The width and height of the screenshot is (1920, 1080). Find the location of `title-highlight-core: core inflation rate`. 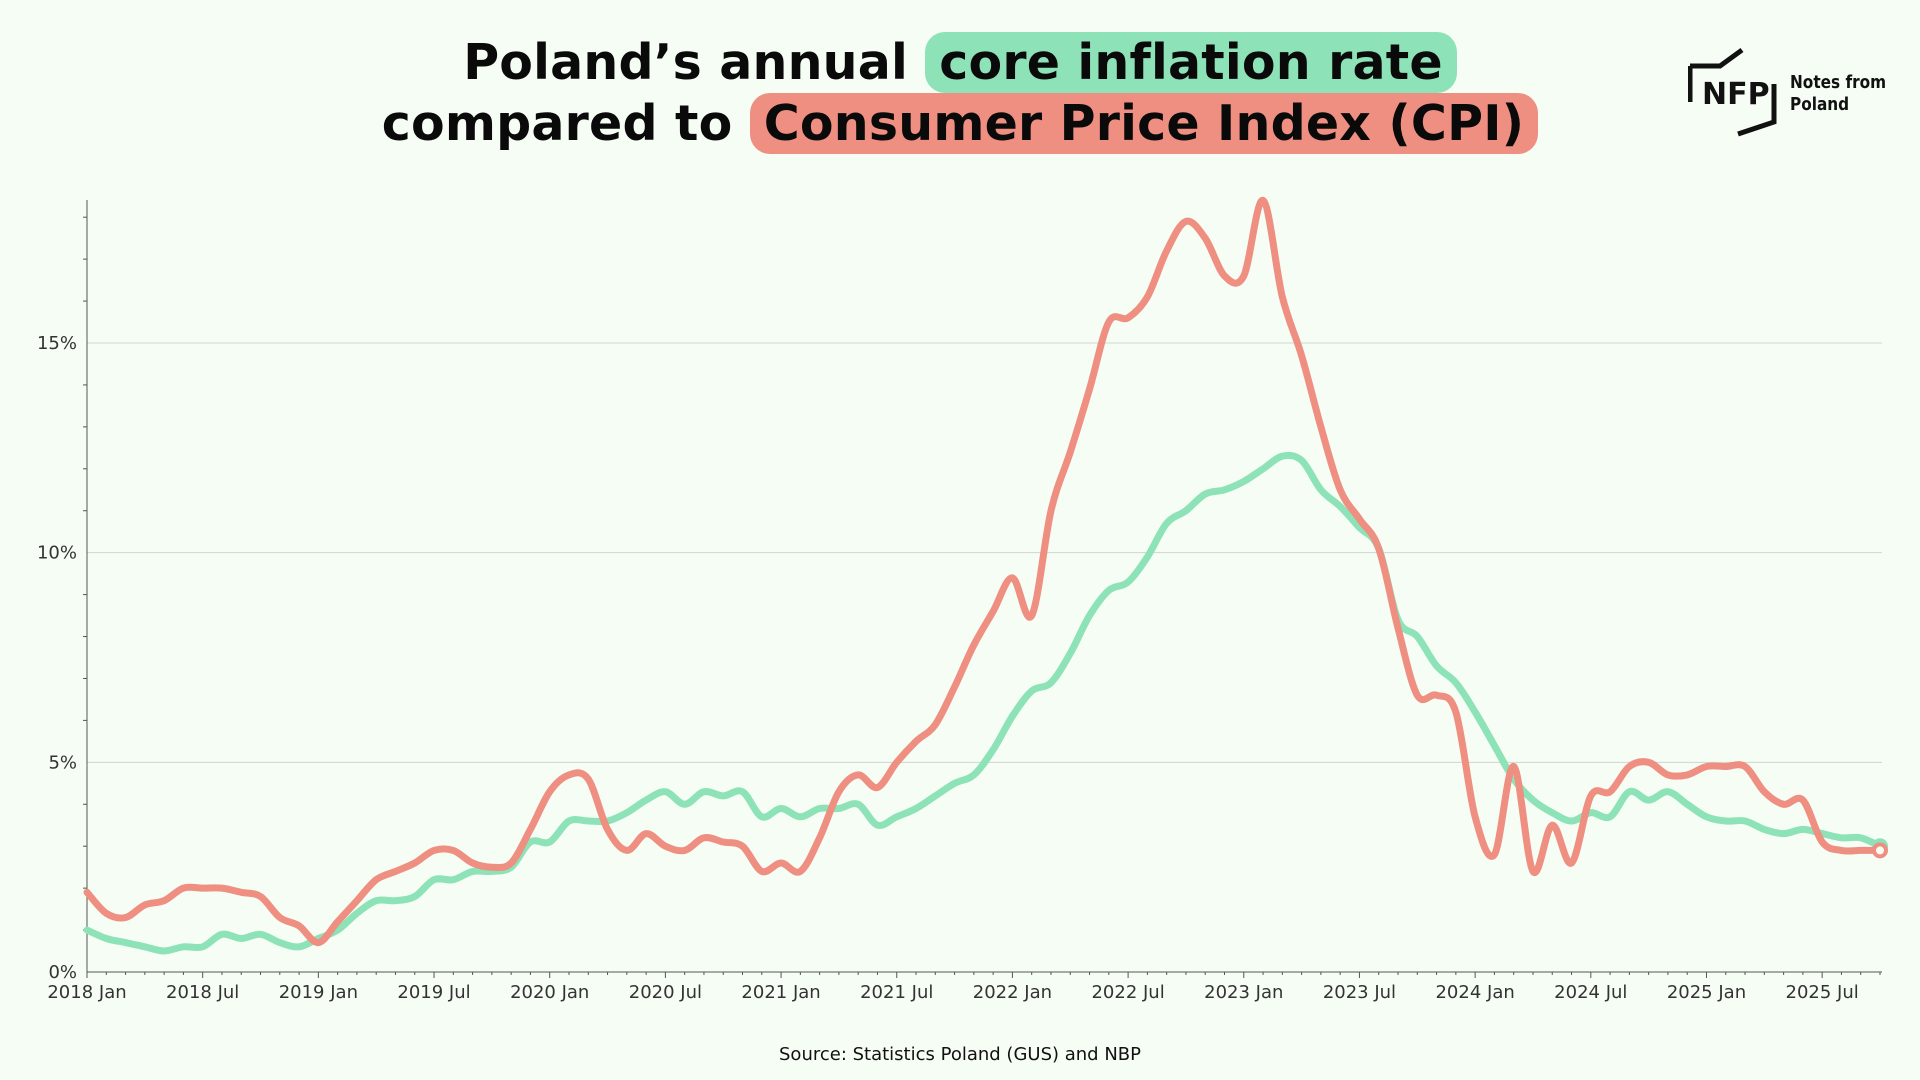

title-highlight-core: core inflation rate is located at coordinates (1191, 62).